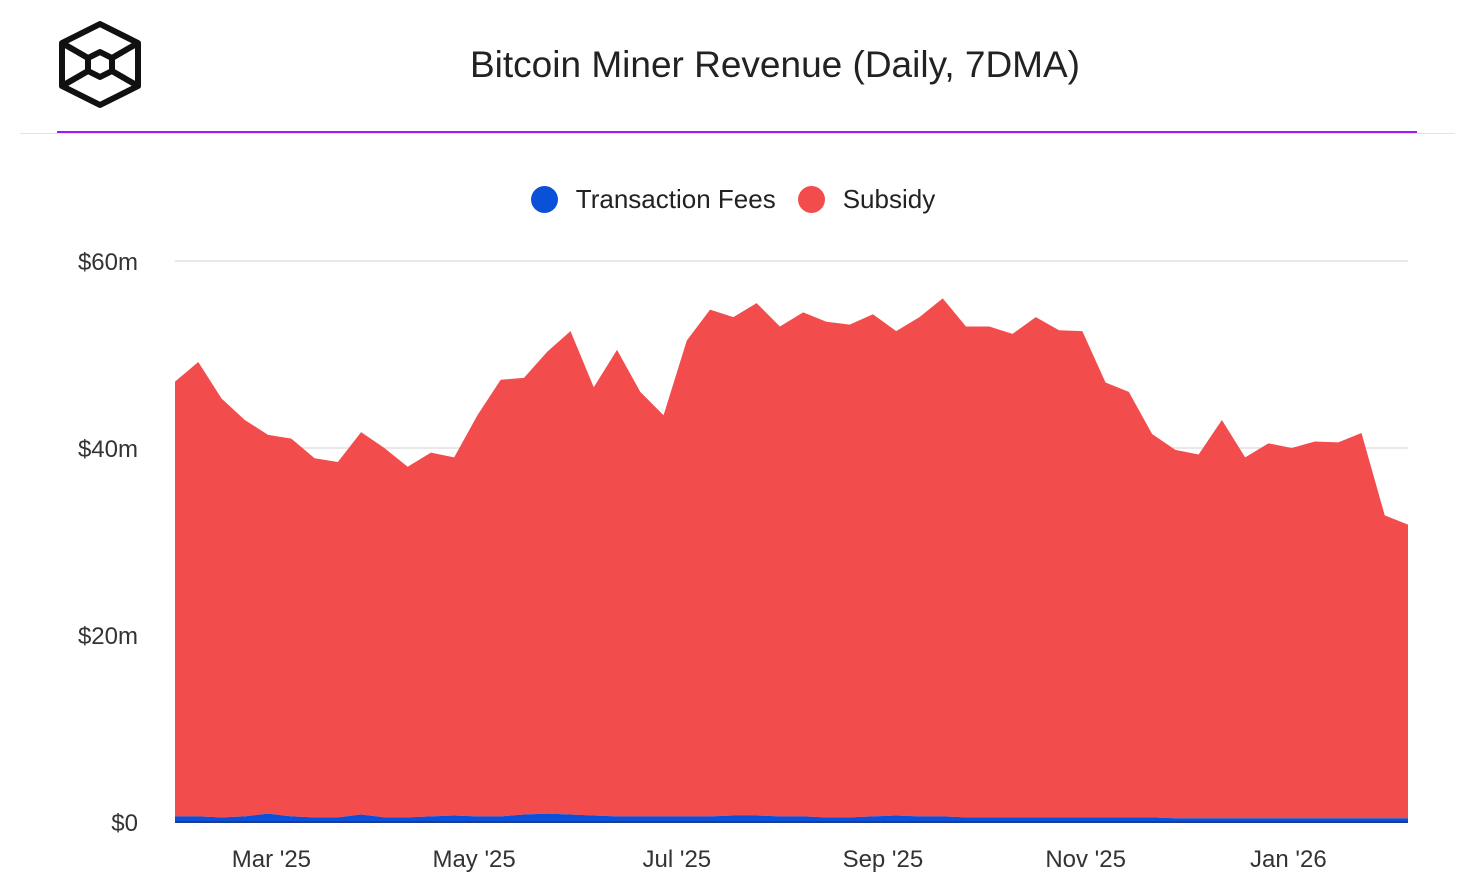  I want to click on legend-item-subsidy: Subsidy, so click(866, 199).